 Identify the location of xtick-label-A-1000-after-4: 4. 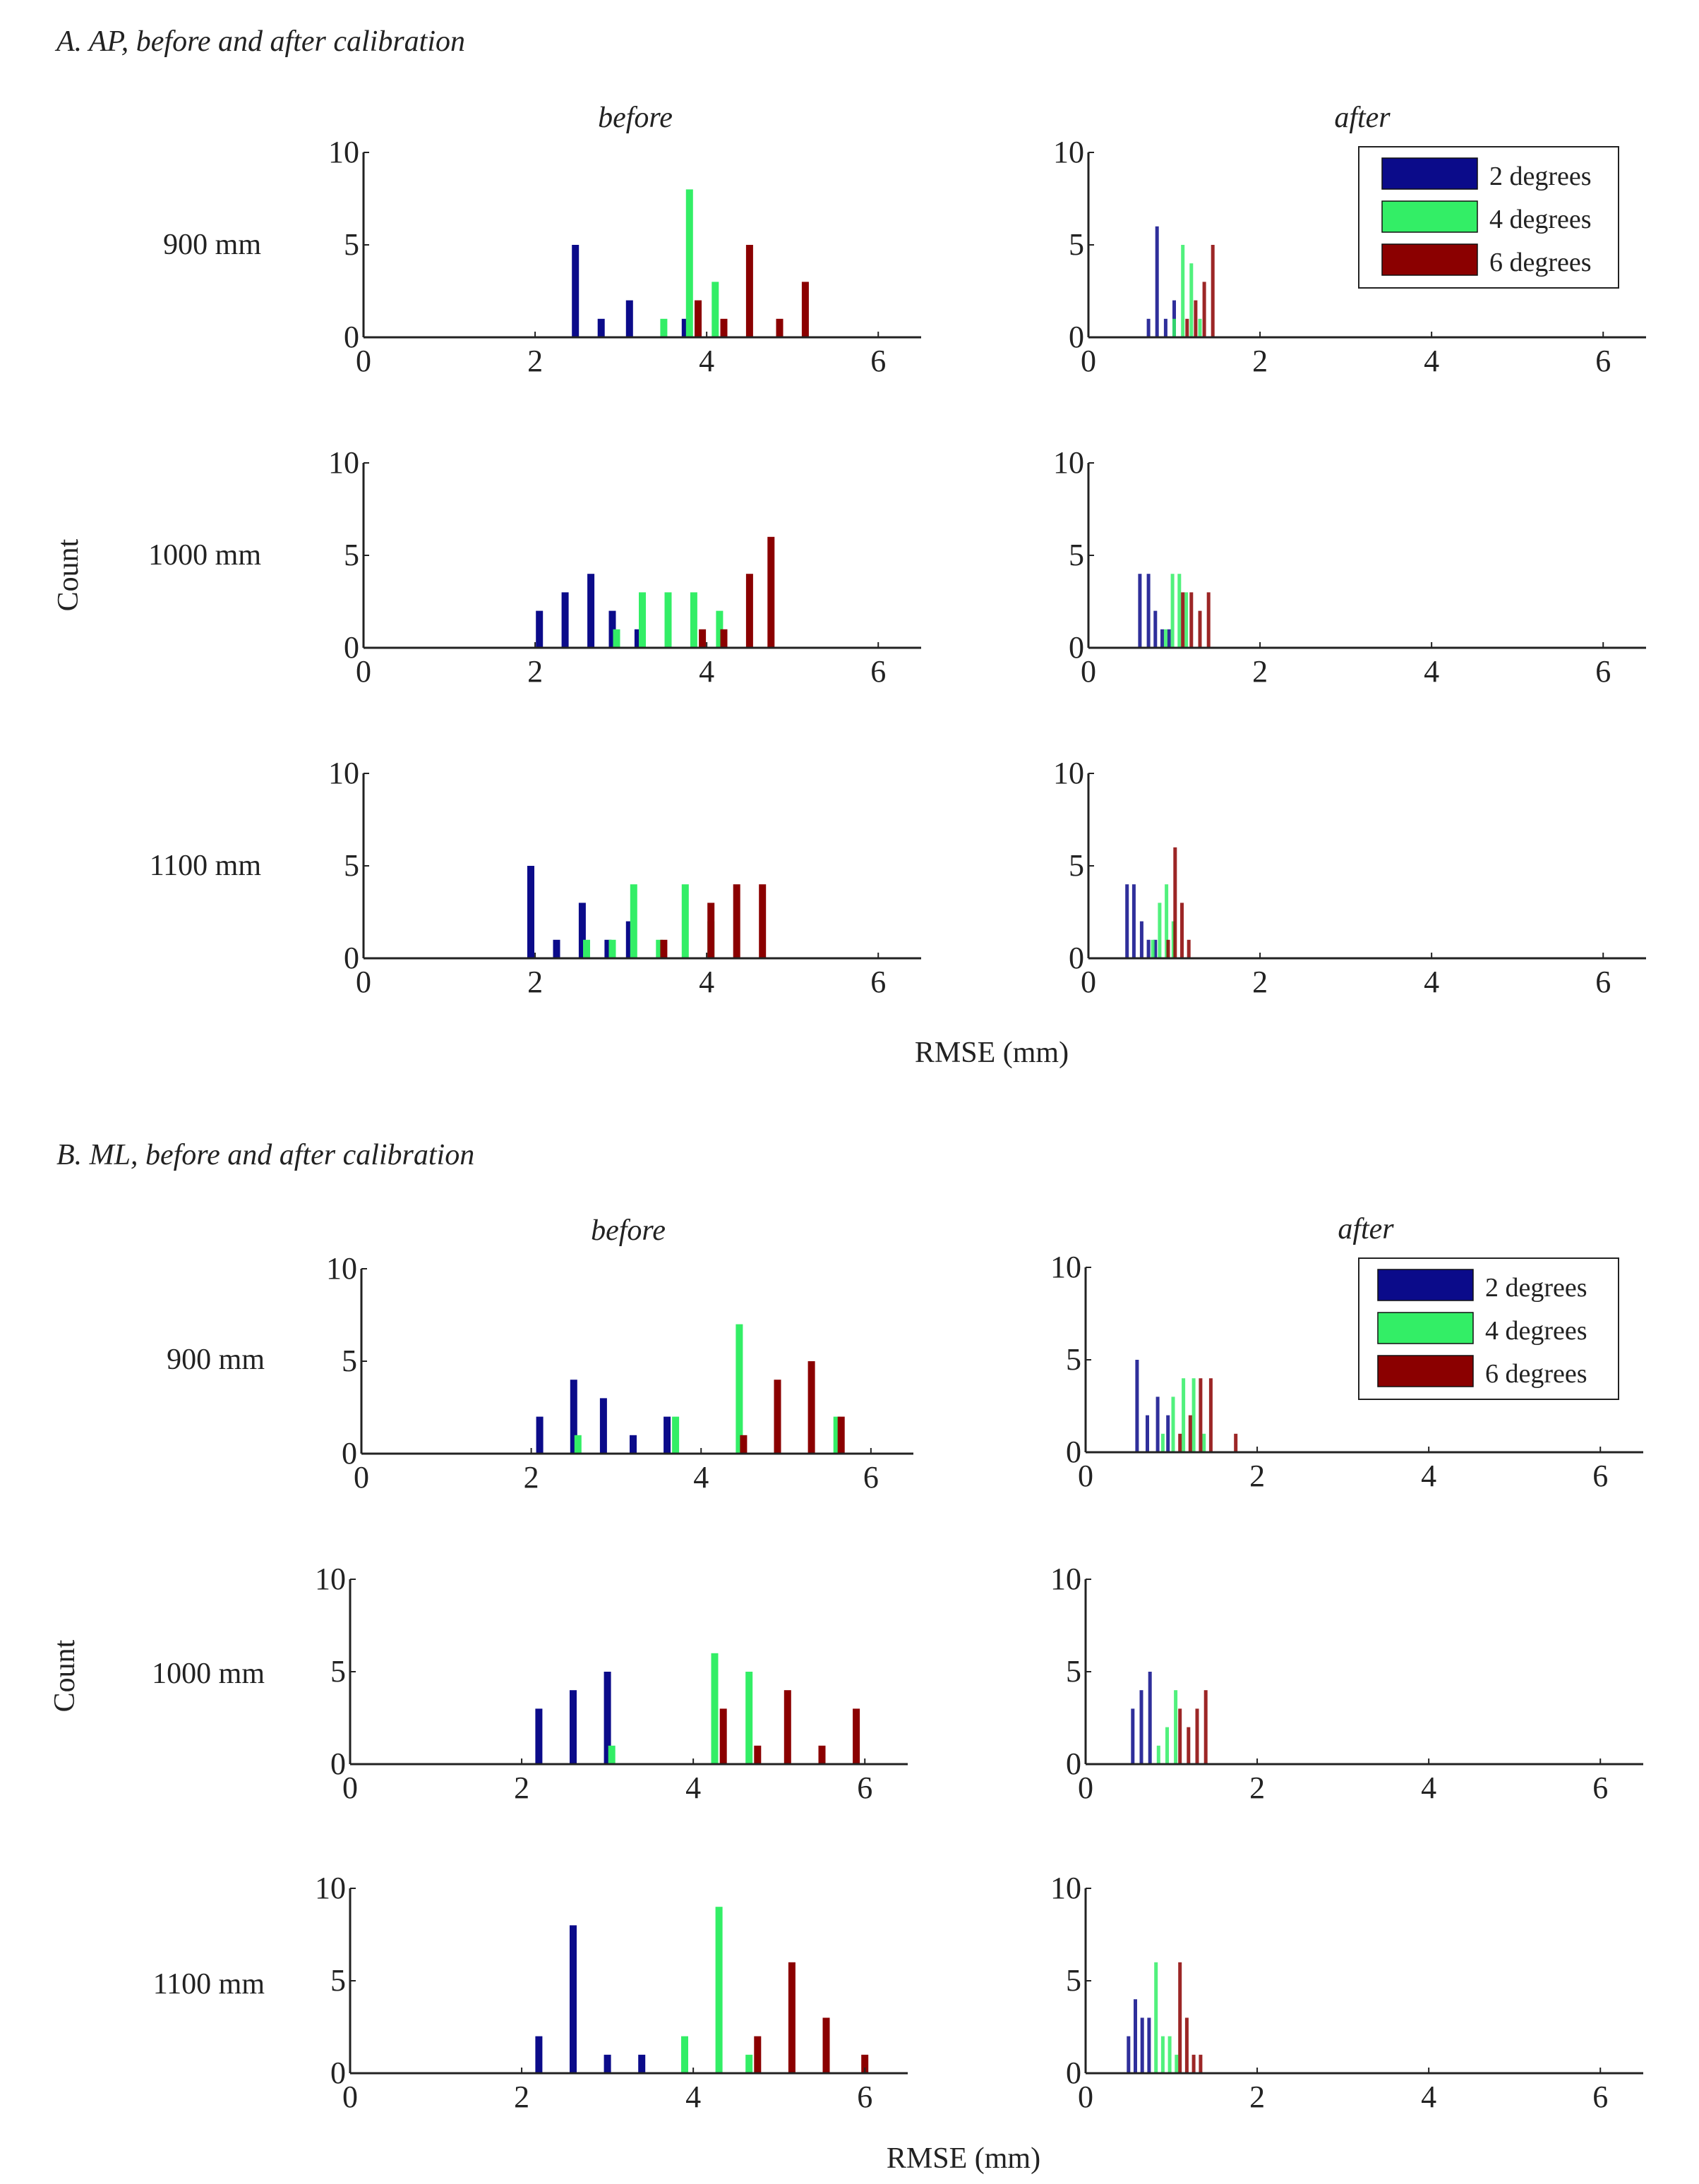
(1432, 671).